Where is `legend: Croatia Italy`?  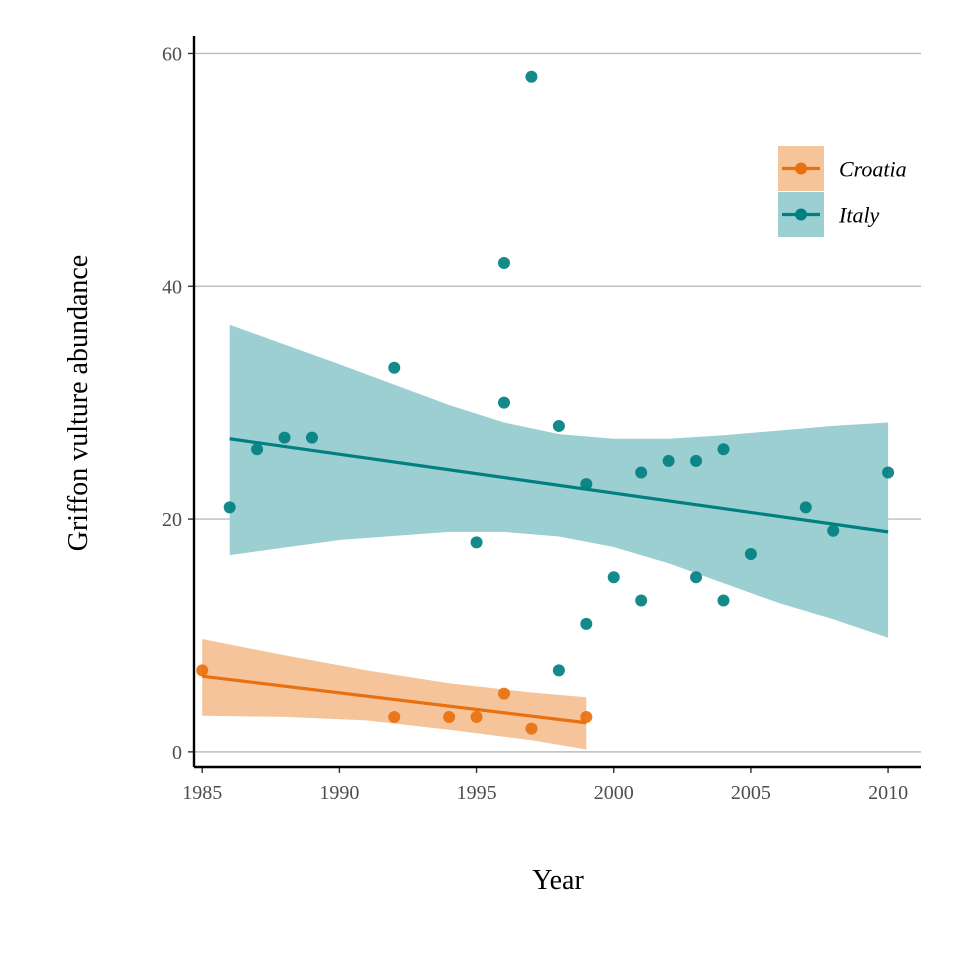 legend: Croatia Italy is located at coordinates (842, 191).